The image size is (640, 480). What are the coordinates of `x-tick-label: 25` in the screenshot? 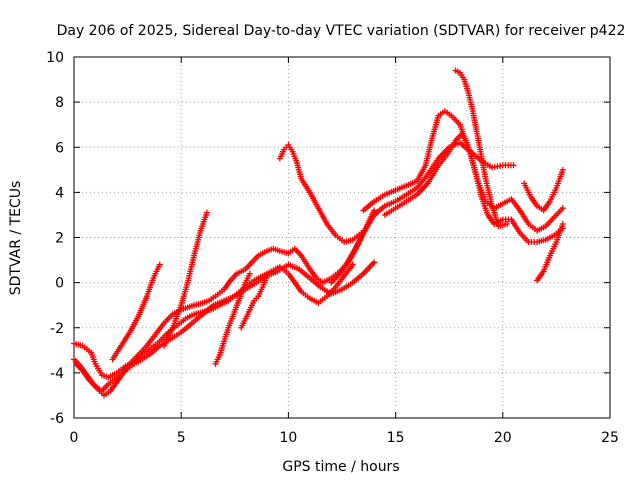 It's located at (610, 438).